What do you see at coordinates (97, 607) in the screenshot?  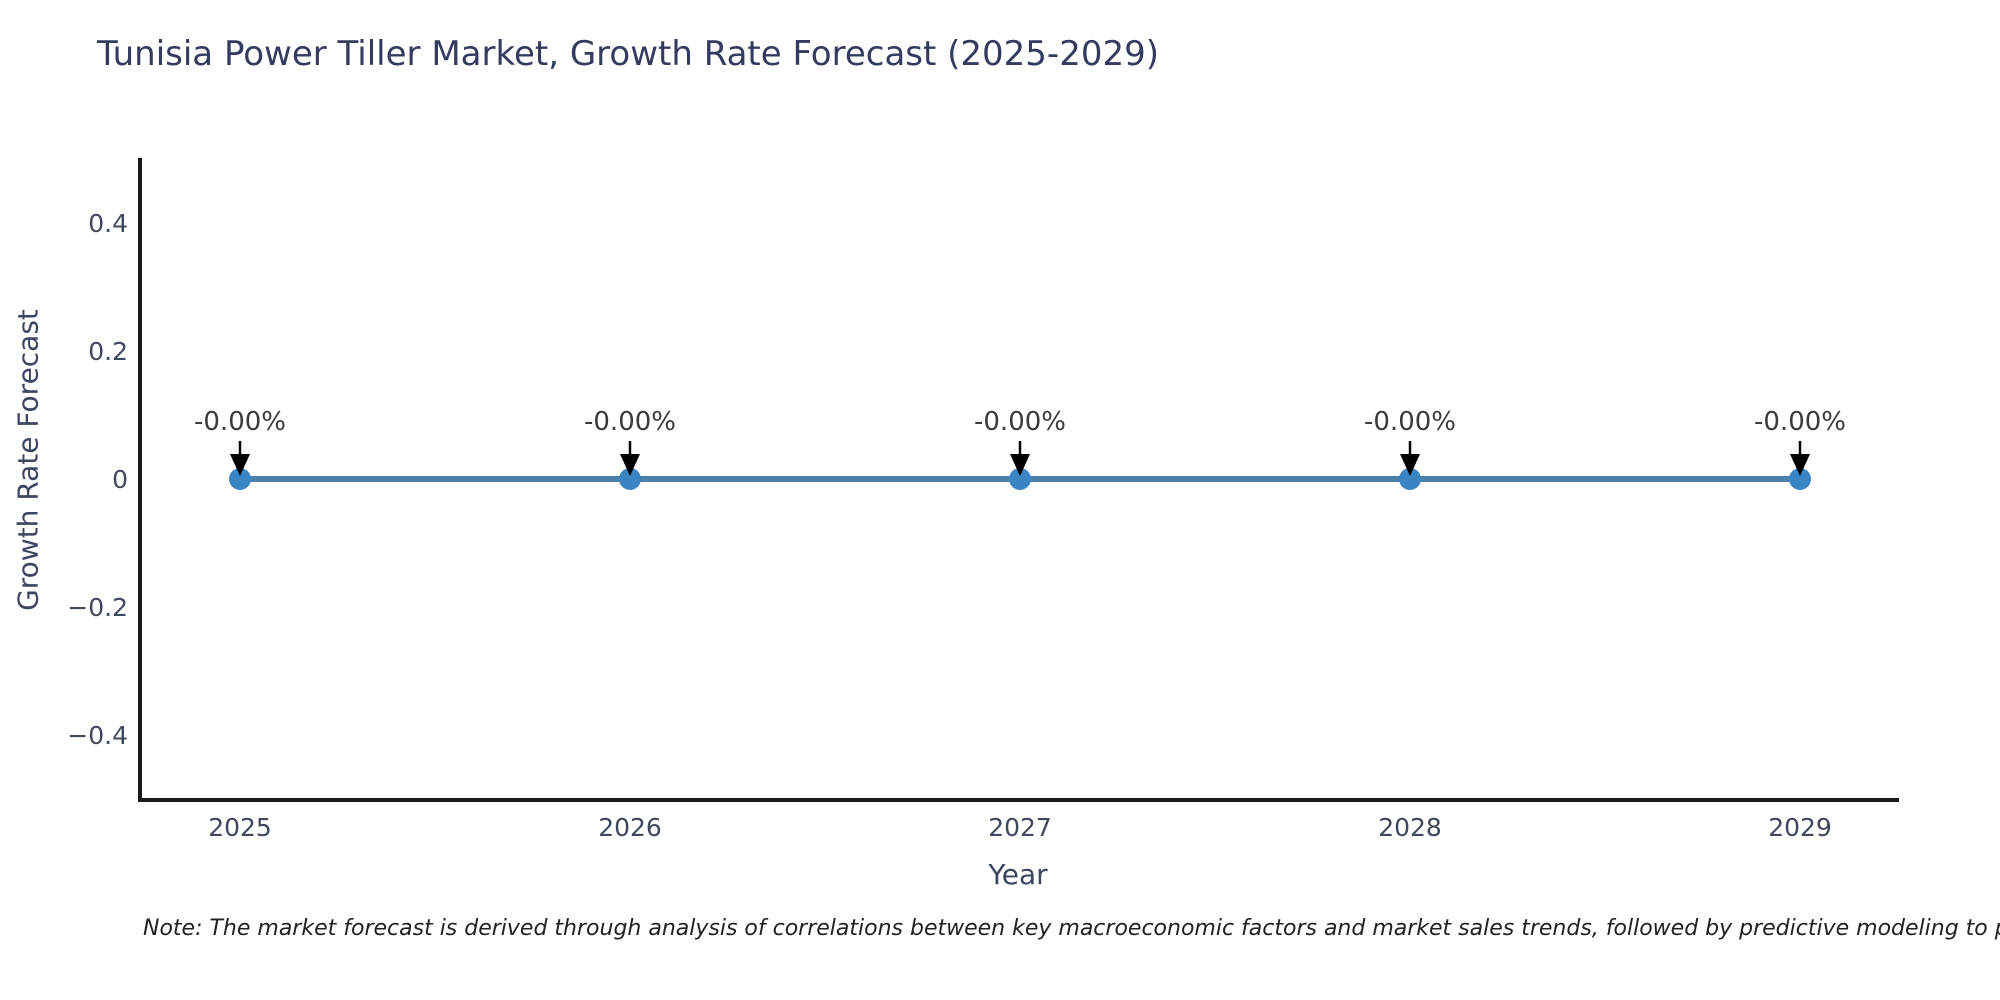 I see `y-tick-label: −0.2` at bounding box center [97, 607].